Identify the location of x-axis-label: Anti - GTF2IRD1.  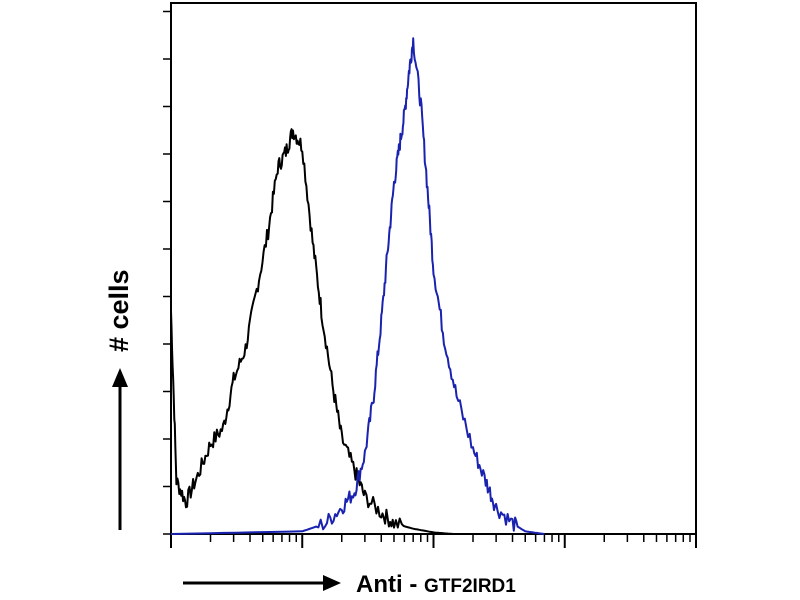
(436, 584).